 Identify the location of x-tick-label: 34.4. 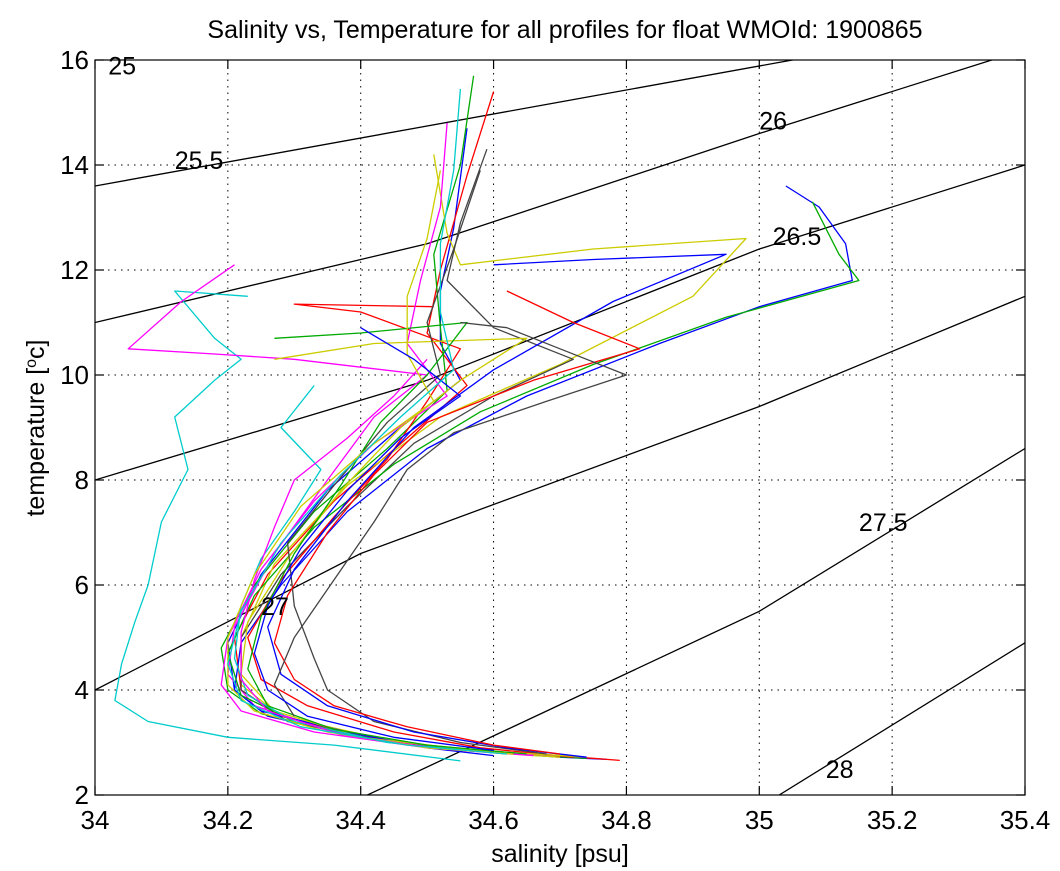
(360, 820).